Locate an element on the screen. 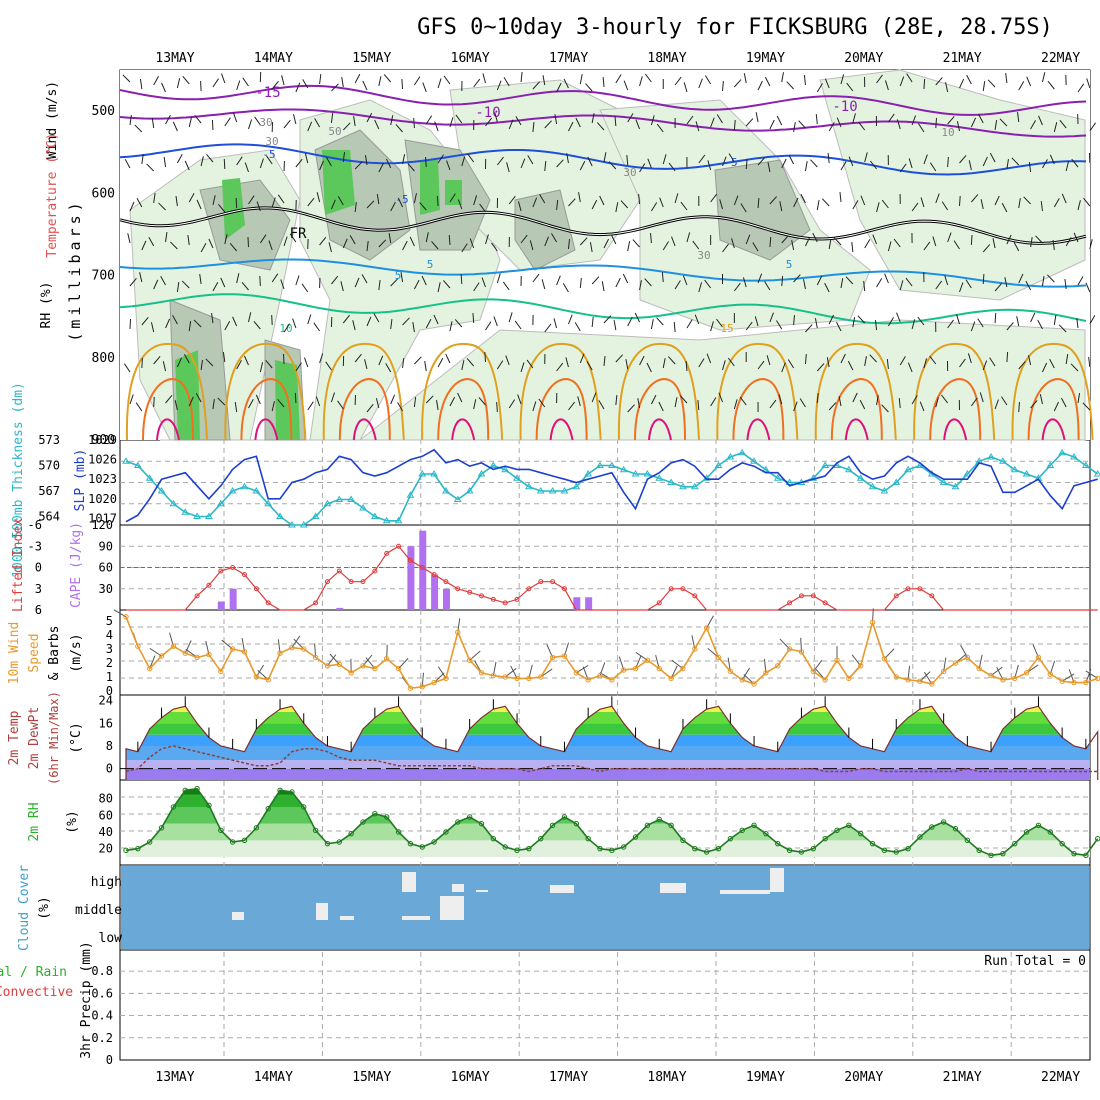 The width and height of the screenshot is (1100, 1100). isotherm-minus10 is located at coordinates (603, 123).